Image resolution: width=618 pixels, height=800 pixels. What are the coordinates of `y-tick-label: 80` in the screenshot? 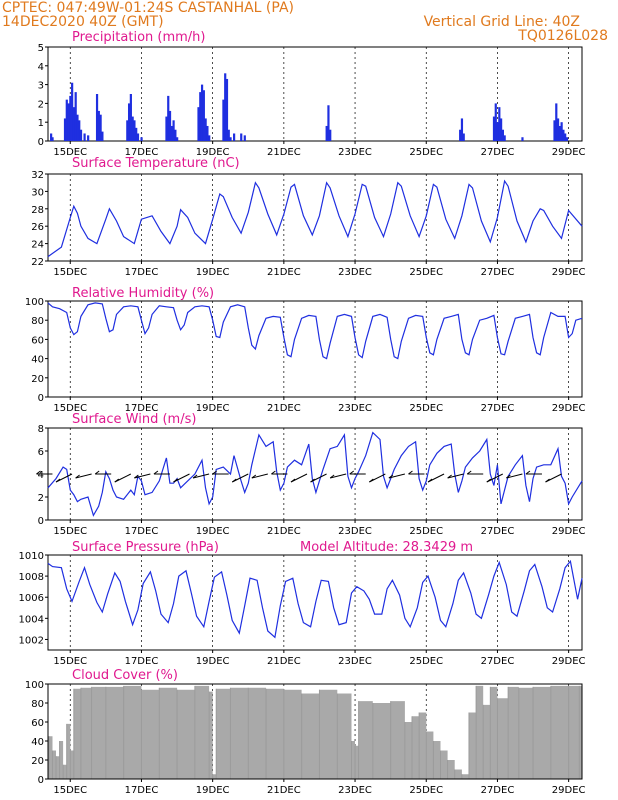 It's located at (37, 321).